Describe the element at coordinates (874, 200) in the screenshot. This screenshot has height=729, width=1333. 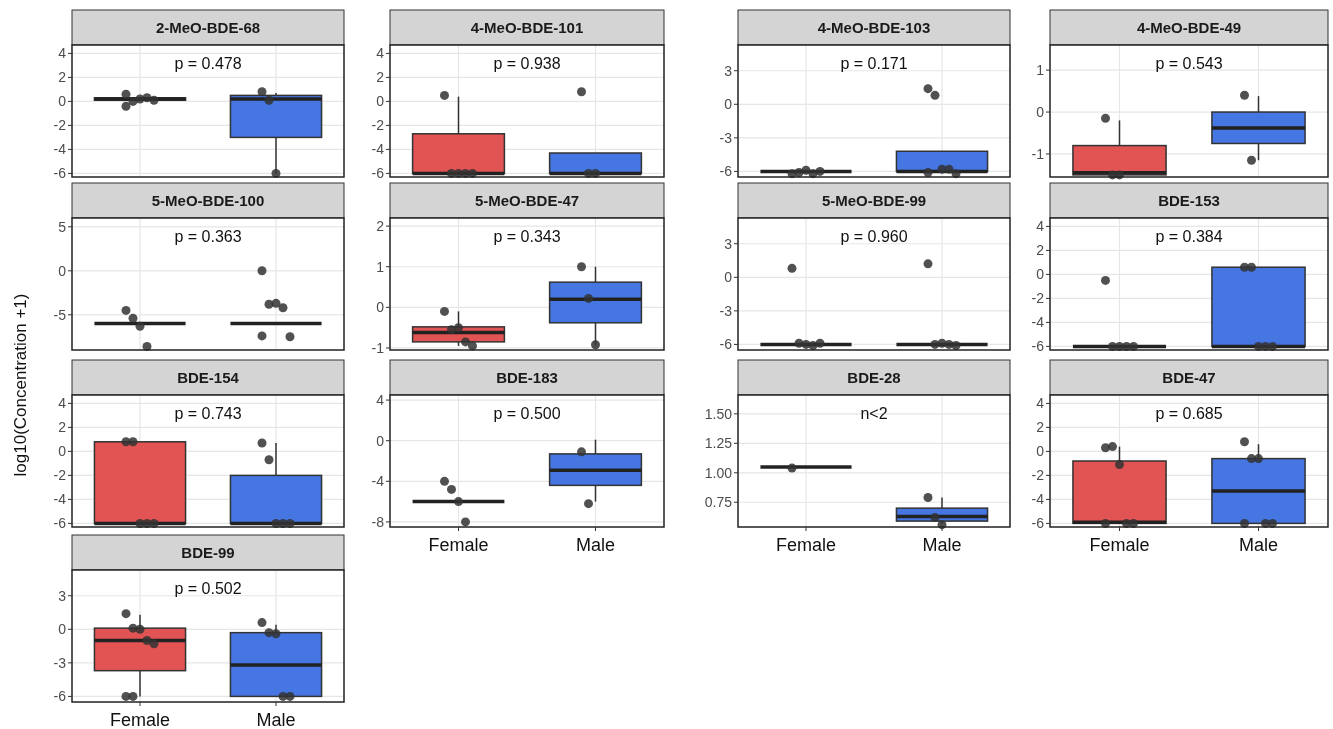
I see `chart-title: 5-MeO-BDE-99` at that location.